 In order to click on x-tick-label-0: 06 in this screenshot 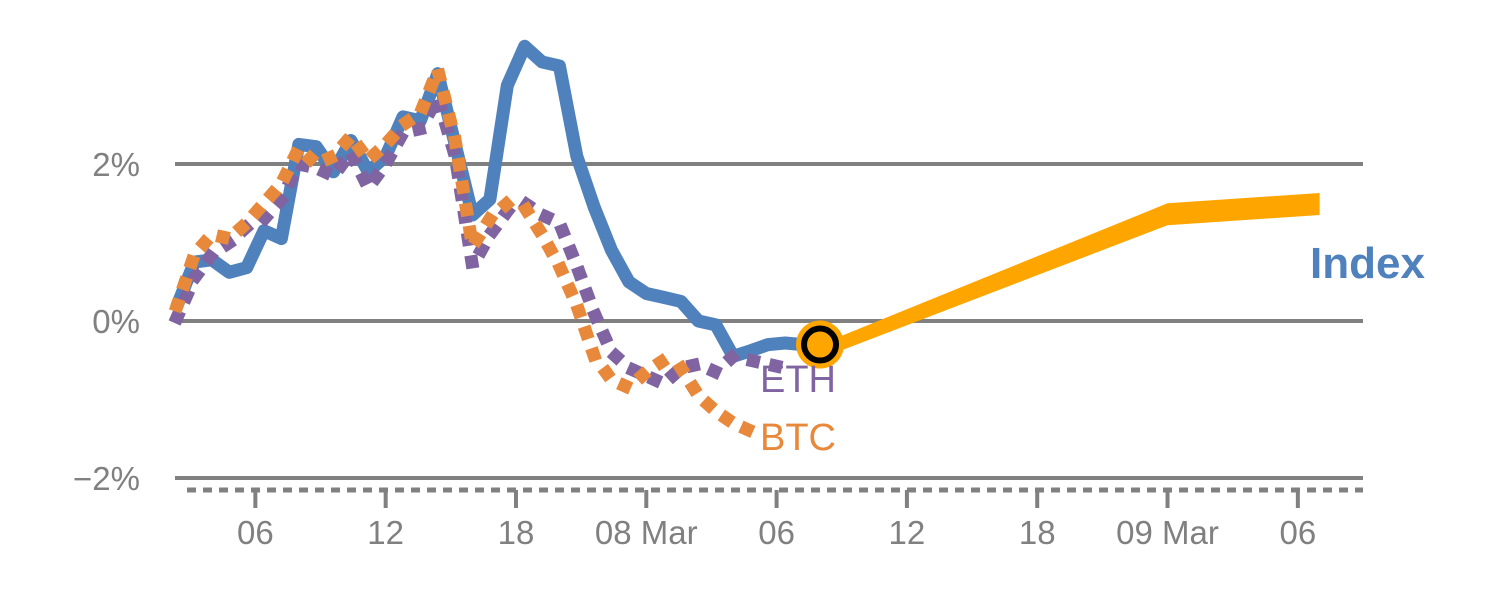, I will do `click(255, 532)`.